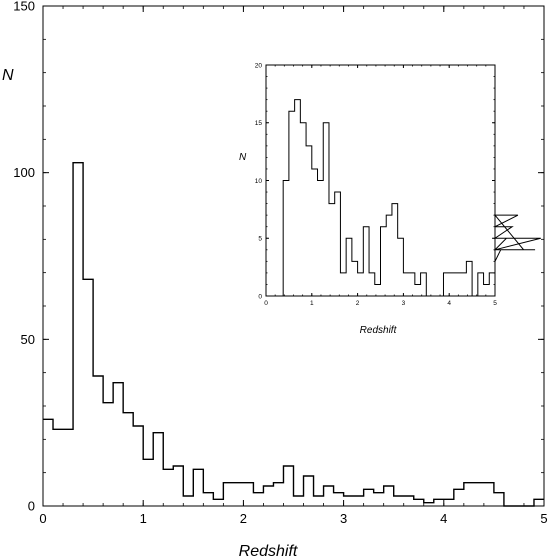 The height and width of the screenshot is (560, 548). What do you see at coordinates (259, 181) in the screenshot?
I see `inset-y-tick-label: 10` at bounding box center [259, 181].